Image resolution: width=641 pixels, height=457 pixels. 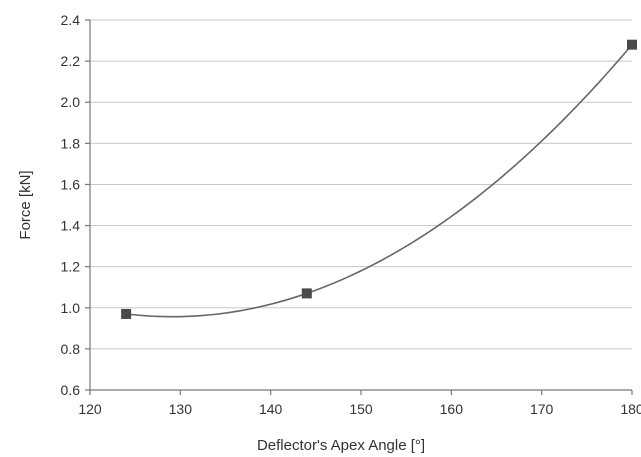 I want to click on x-tick-label-6: 180, so click(x=630, y=409).